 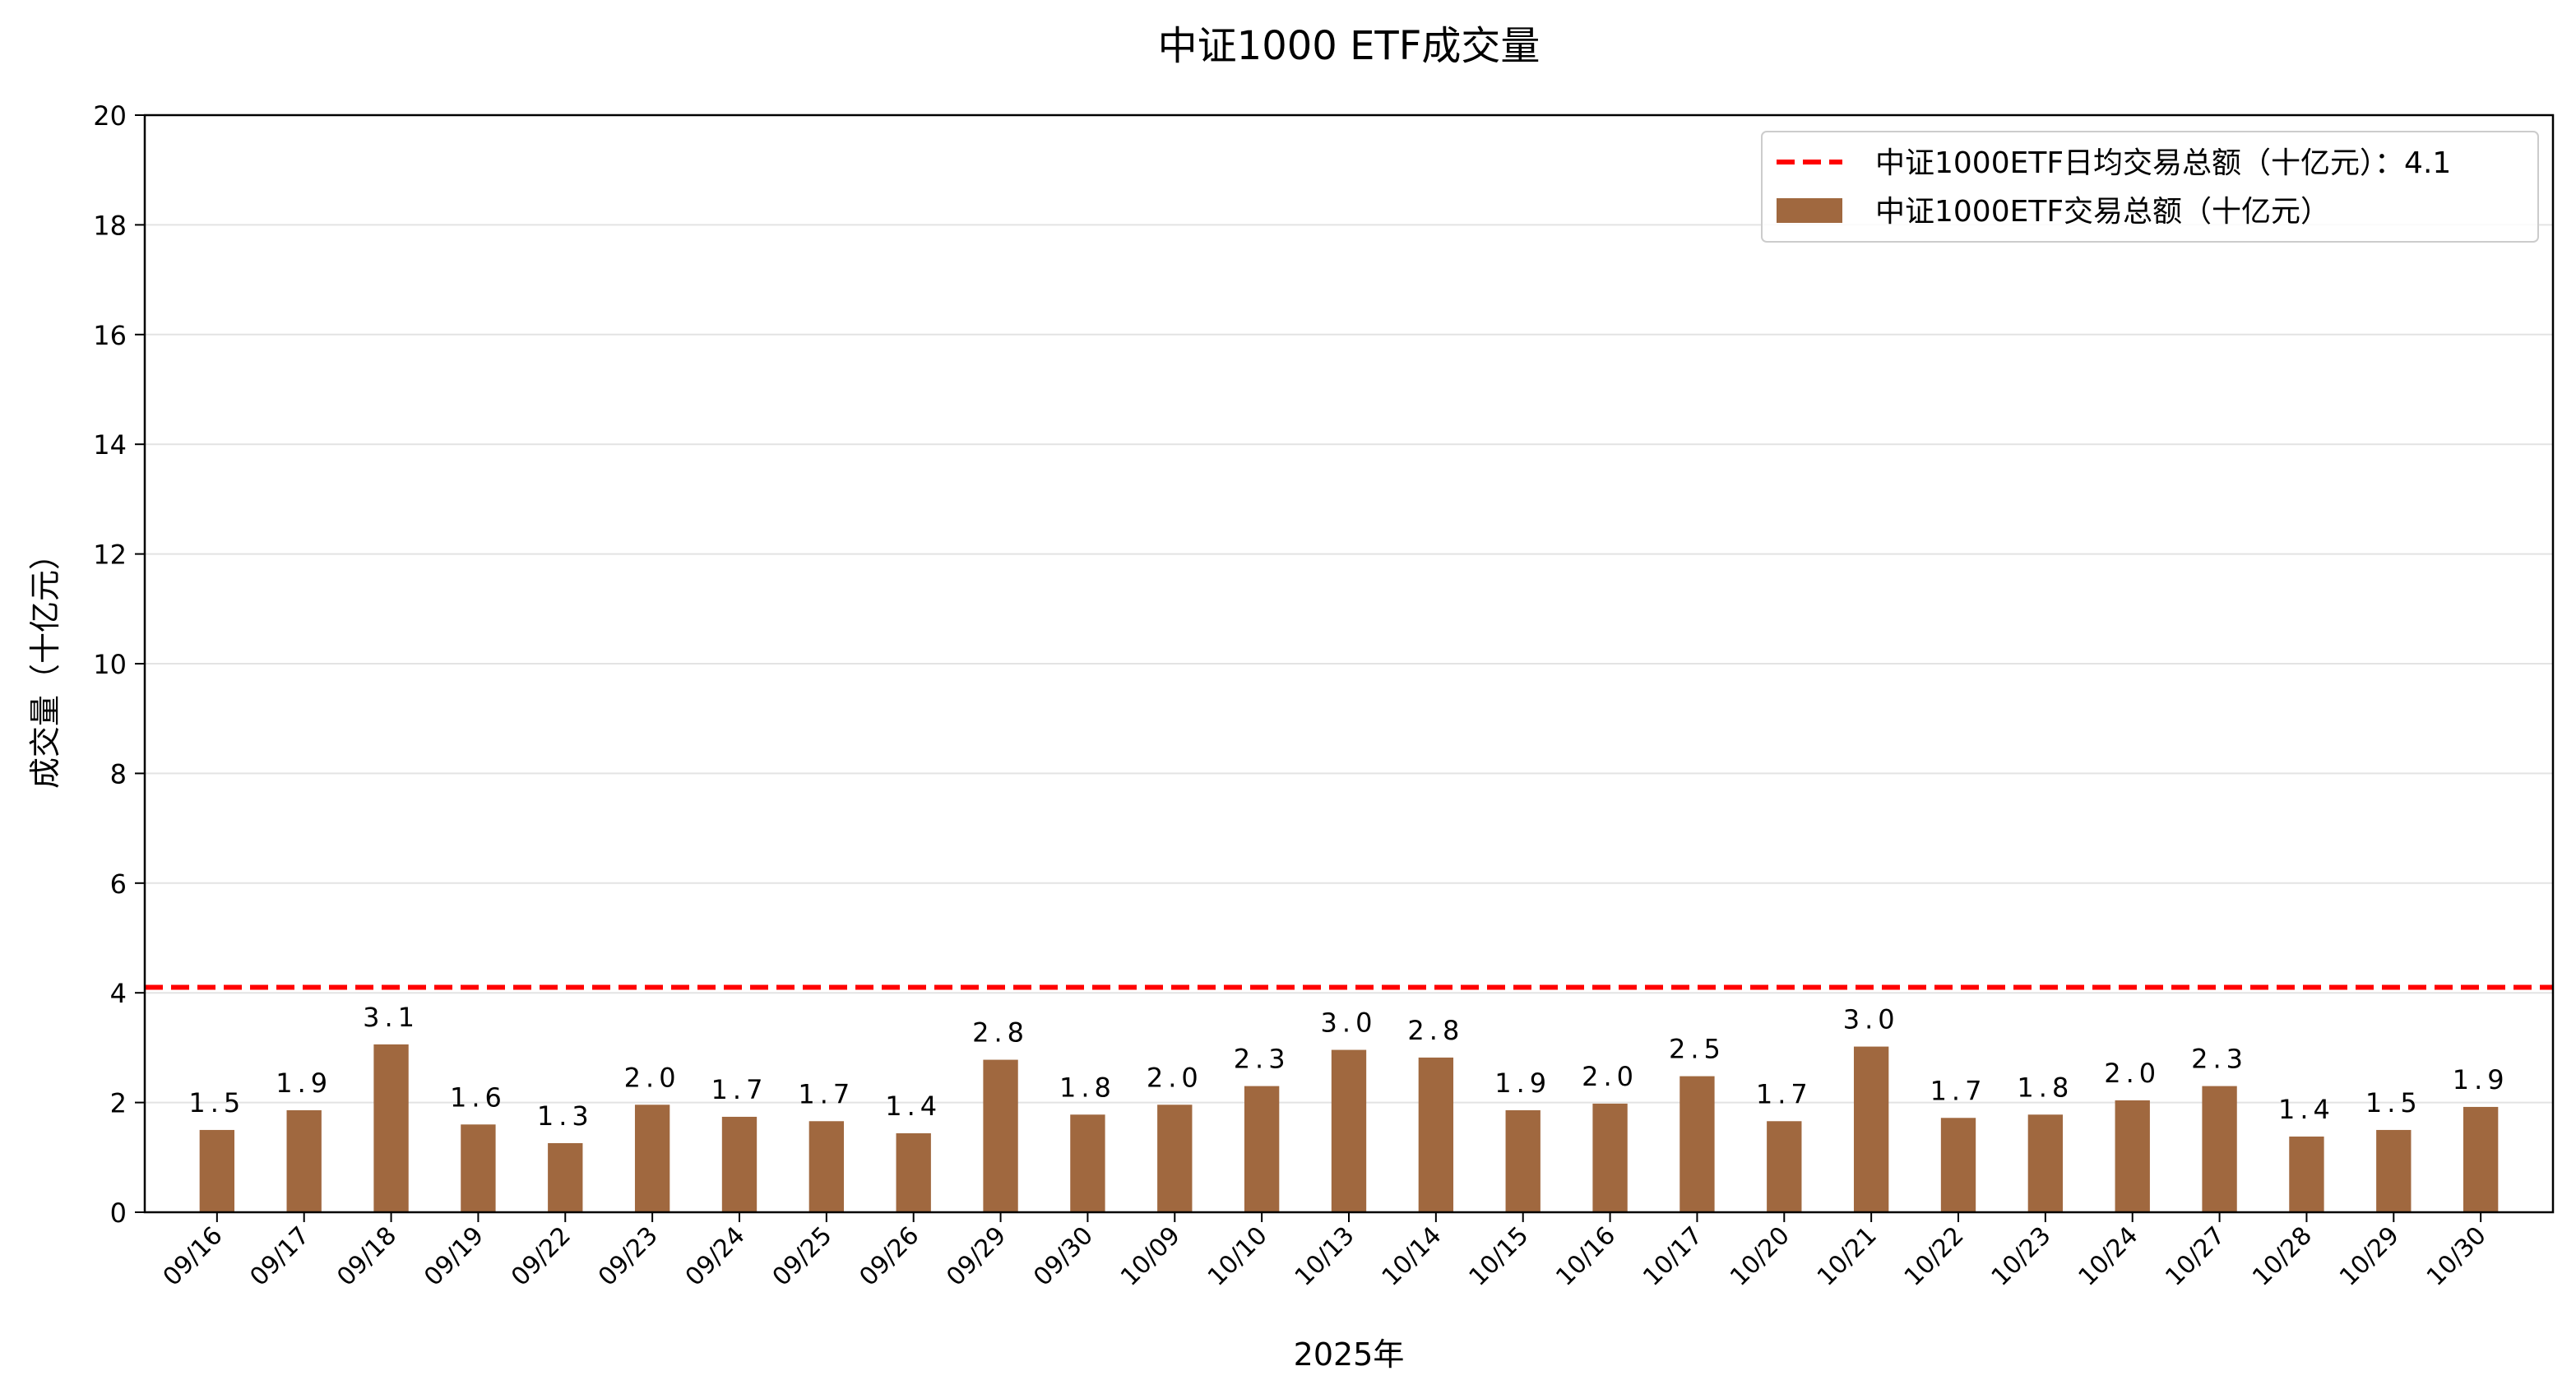 What do you see at coordinates (45, 664) in the screenshot?
I see `y-axis-label: 成交量（十亿元）` at bounding box center [45, 664].